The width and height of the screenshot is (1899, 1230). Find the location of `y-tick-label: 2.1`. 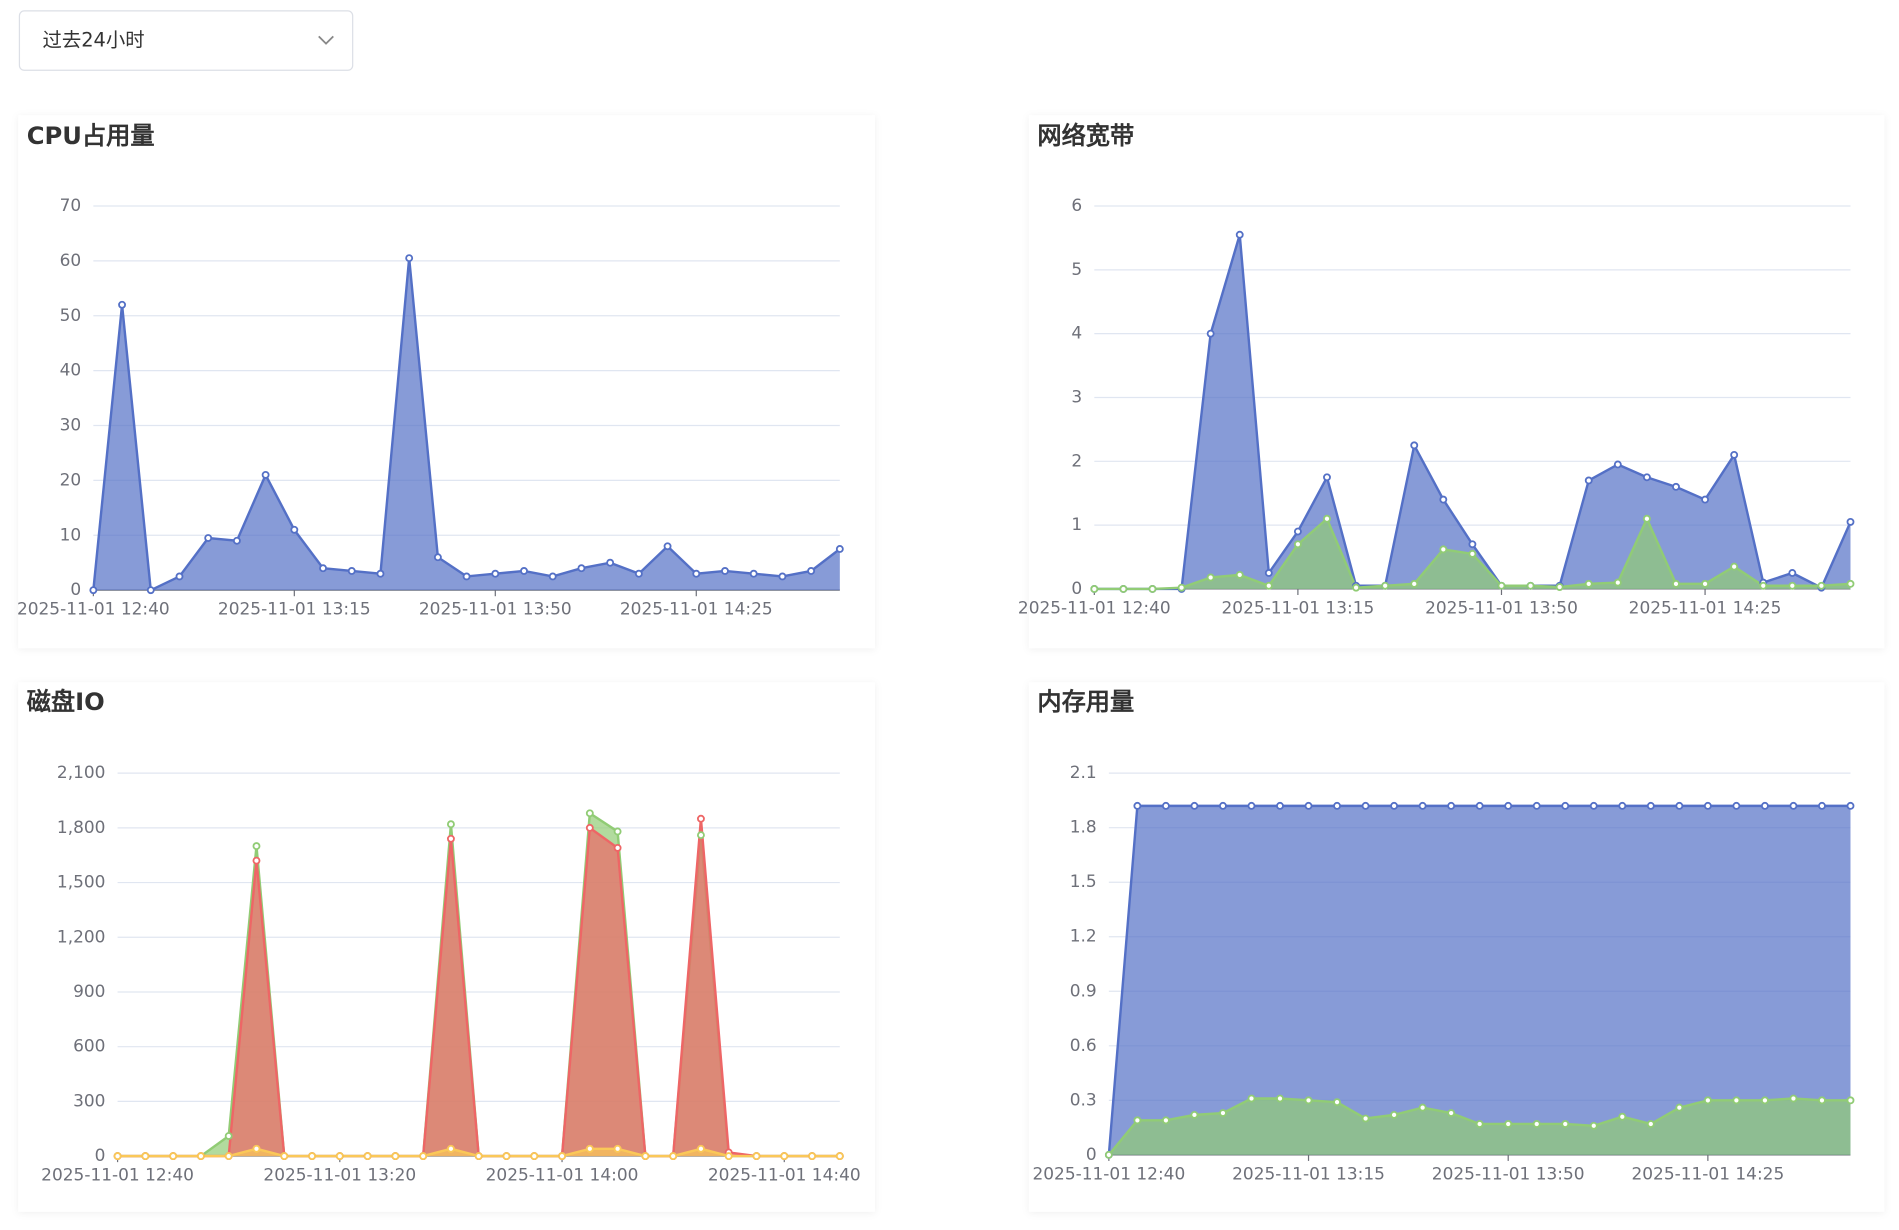

y-tick-label: 2.1 is located at coordinates (1083, 772).